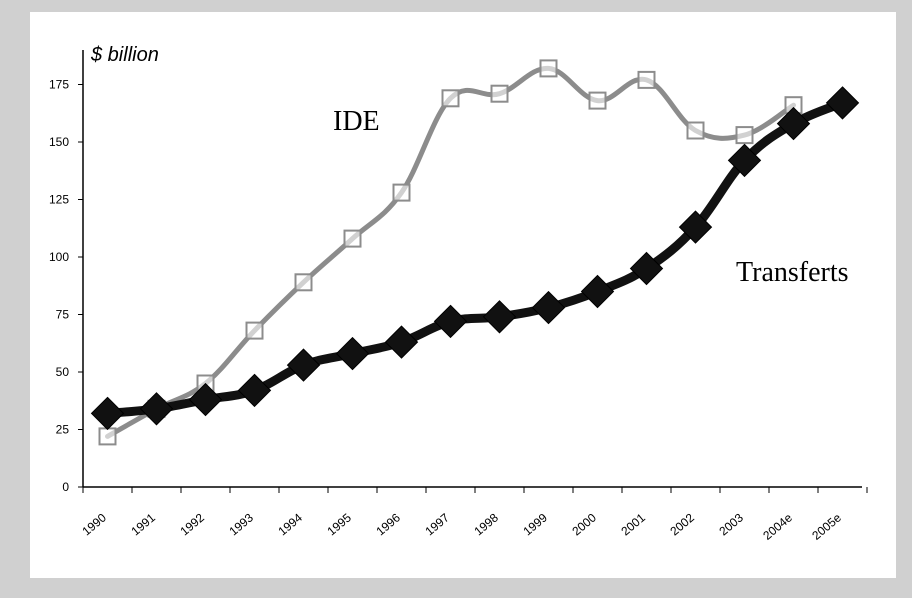 The height and width of the screenshot is (598, 912). I want to click on y-tick-label: 125, so click(59, 200).